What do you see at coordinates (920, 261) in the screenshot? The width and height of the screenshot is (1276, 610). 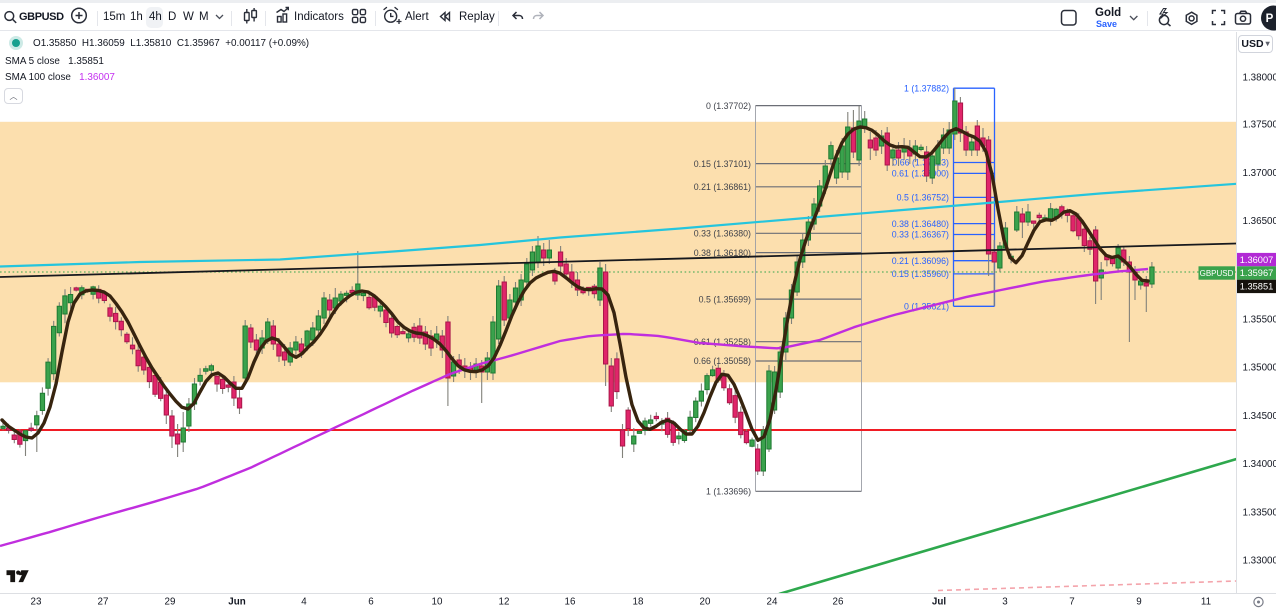 I see `svg-text: 0.21 (1.36096)` at bounding box center [920, 261].